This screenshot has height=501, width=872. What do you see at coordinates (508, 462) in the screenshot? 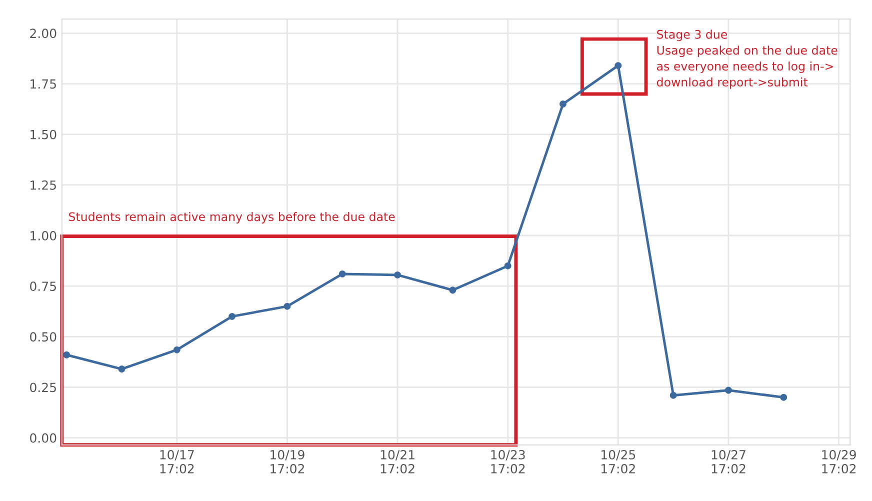
I see `x-tick-label: 10/23 17:02` at bounding box center [508, 462].